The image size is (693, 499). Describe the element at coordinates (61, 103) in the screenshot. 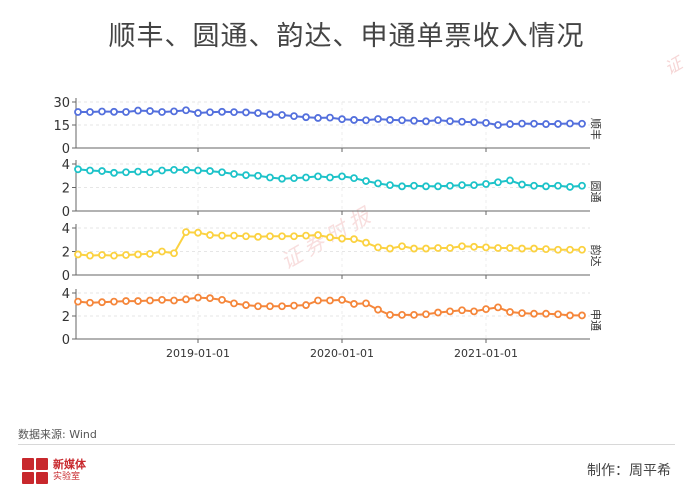

I see `y-tick-label: 30` at that location.